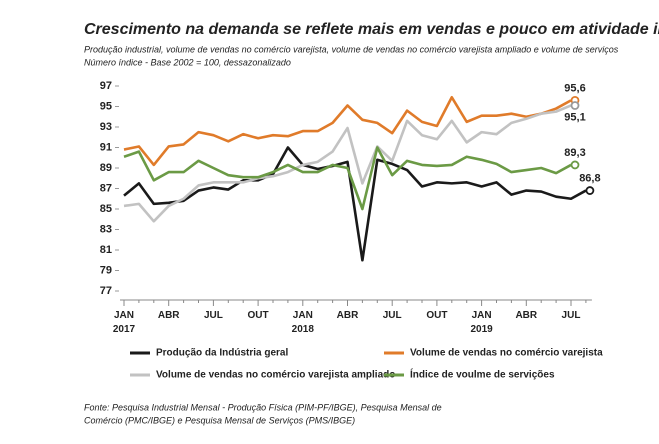 The width and height of the screenshot is (659, 444). I want to click on y-tick-label: 77, so click(106, 291).